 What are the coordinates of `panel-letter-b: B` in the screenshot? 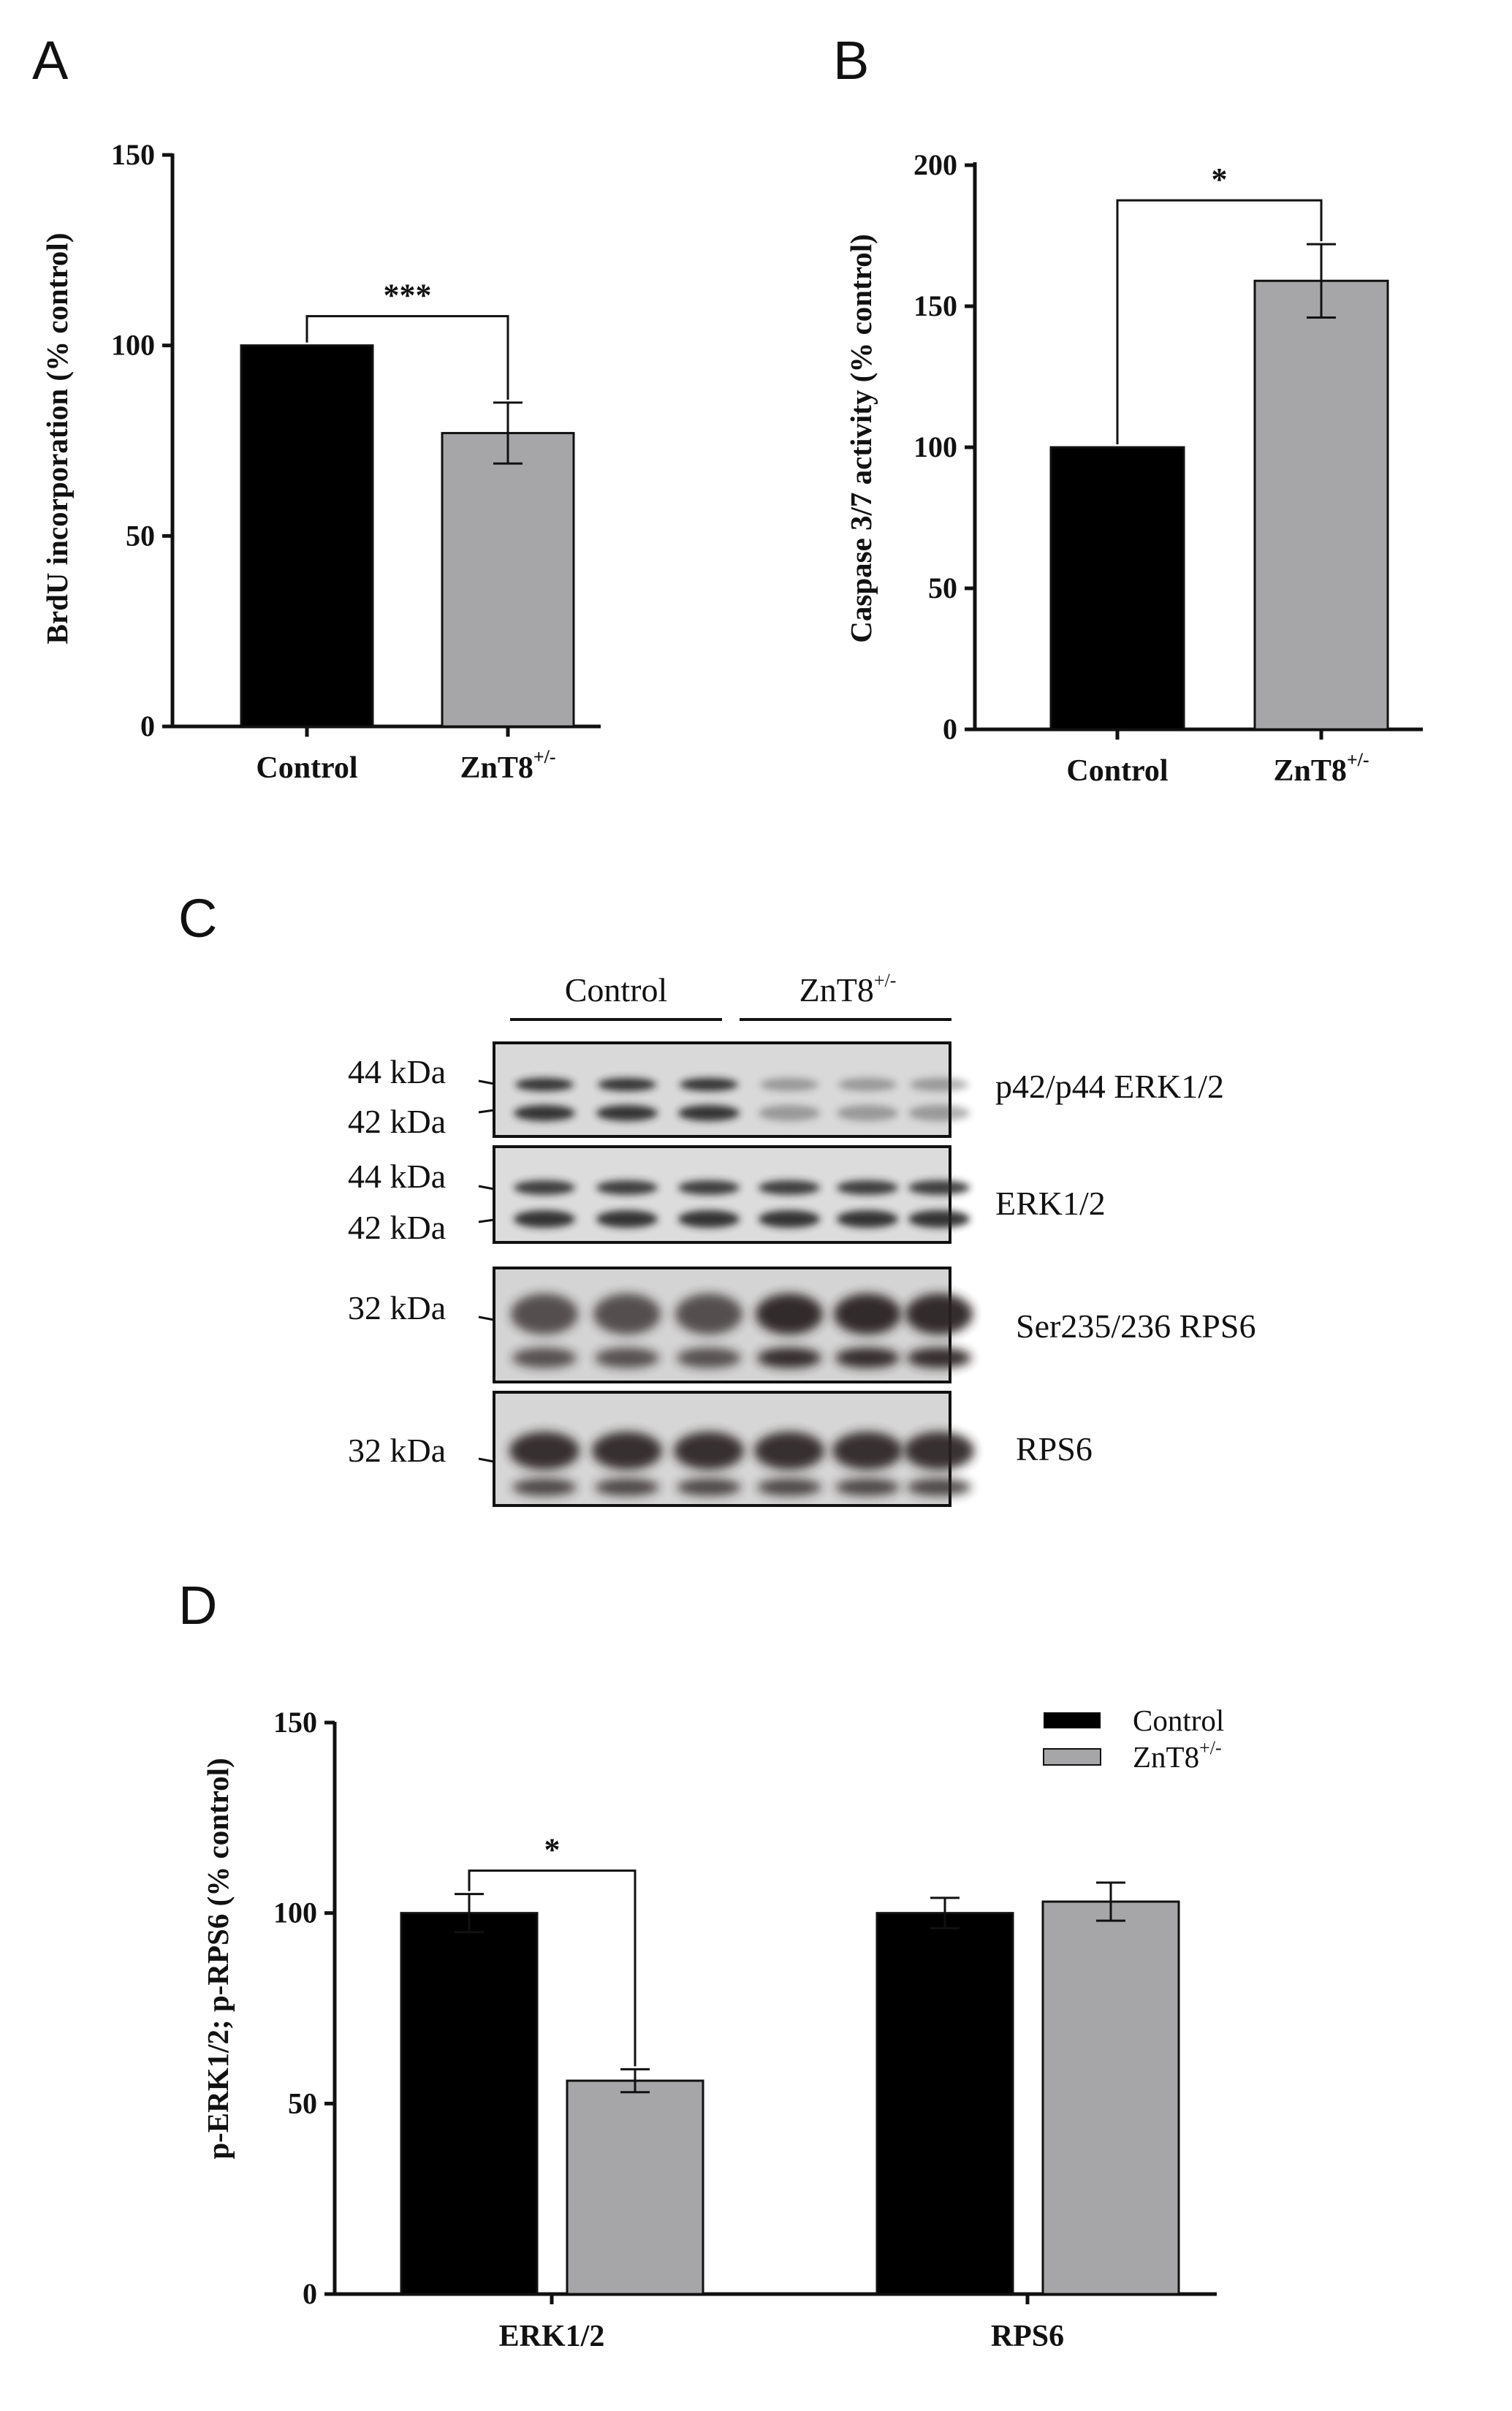 It's located at (851, 60).